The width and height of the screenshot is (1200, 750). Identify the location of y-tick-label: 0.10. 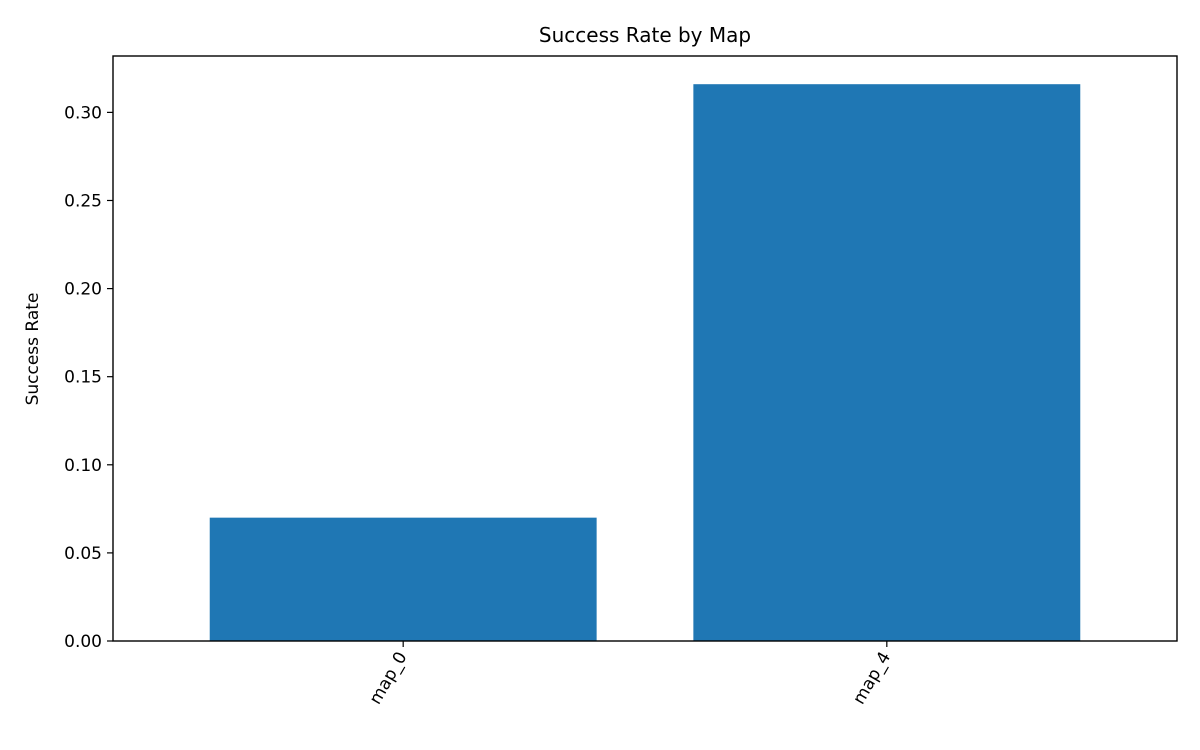
(83, 466).